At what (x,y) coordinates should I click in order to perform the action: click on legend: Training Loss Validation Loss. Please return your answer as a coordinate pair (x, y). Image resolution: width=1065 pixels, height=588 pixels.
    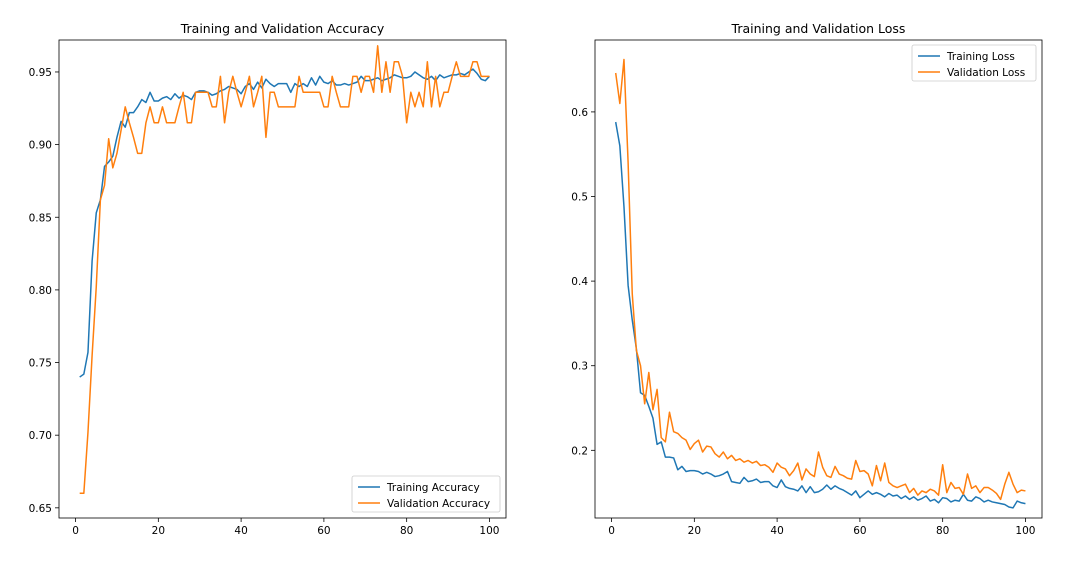
    Looking at the image, I should click on (974, 63).